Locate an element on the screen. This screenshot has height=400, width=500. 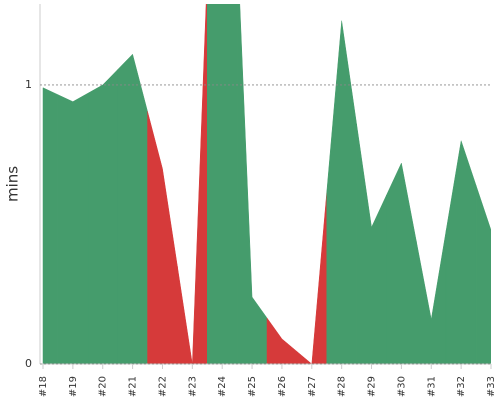
x-tick-label: #18 is located at coordinates (43, 386).